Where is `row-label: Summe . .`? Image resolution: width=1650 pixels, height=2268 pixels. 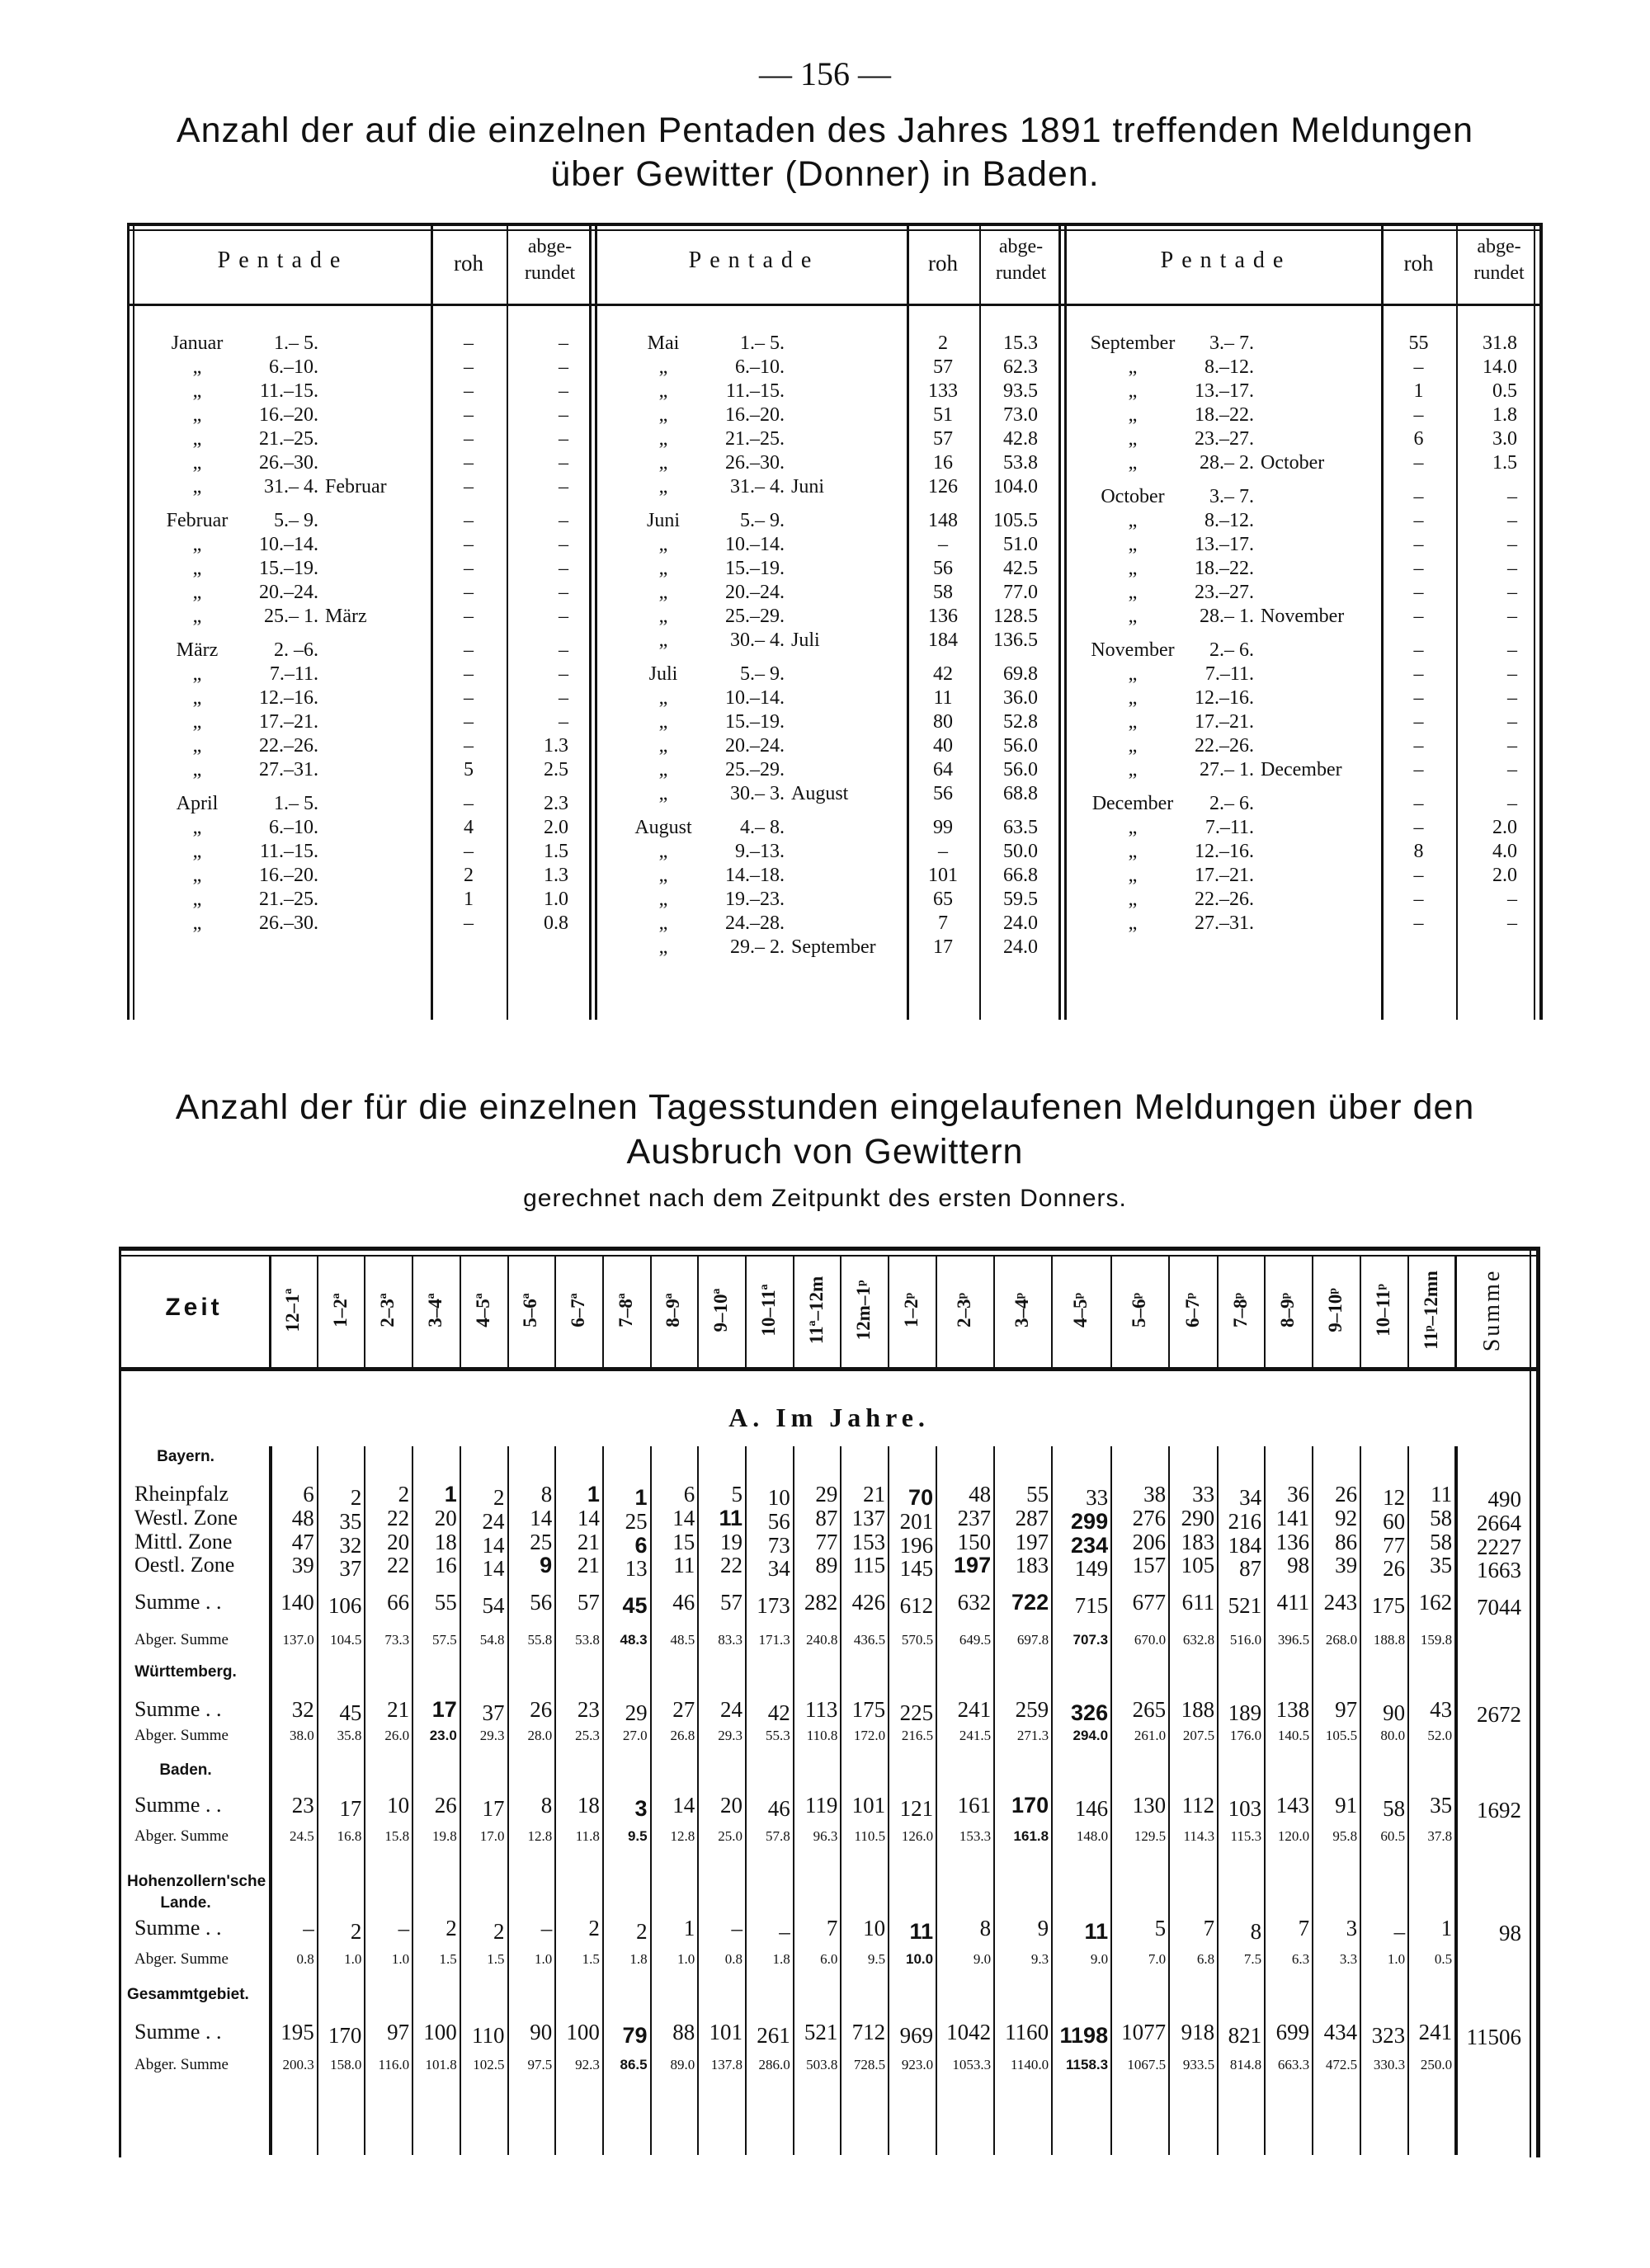
row-label: Summe . . is located at coordinates (178, 1928).